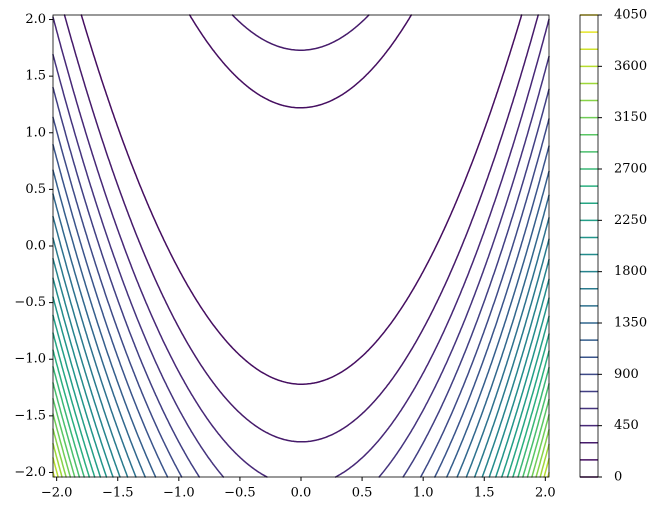 This screenshot has width=658, height=515. I want to click on y-tick-label: 0.5, so click(35, 189).